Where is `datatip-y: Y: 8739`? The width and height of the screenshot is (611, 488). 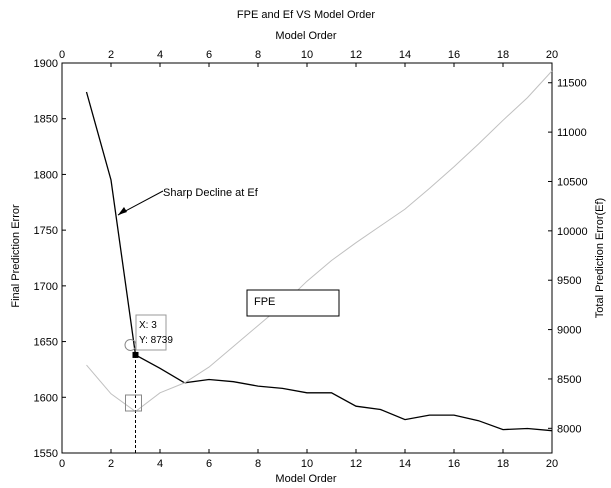
datatip-y: Y: 8739 is located at coordinates (156, 340).